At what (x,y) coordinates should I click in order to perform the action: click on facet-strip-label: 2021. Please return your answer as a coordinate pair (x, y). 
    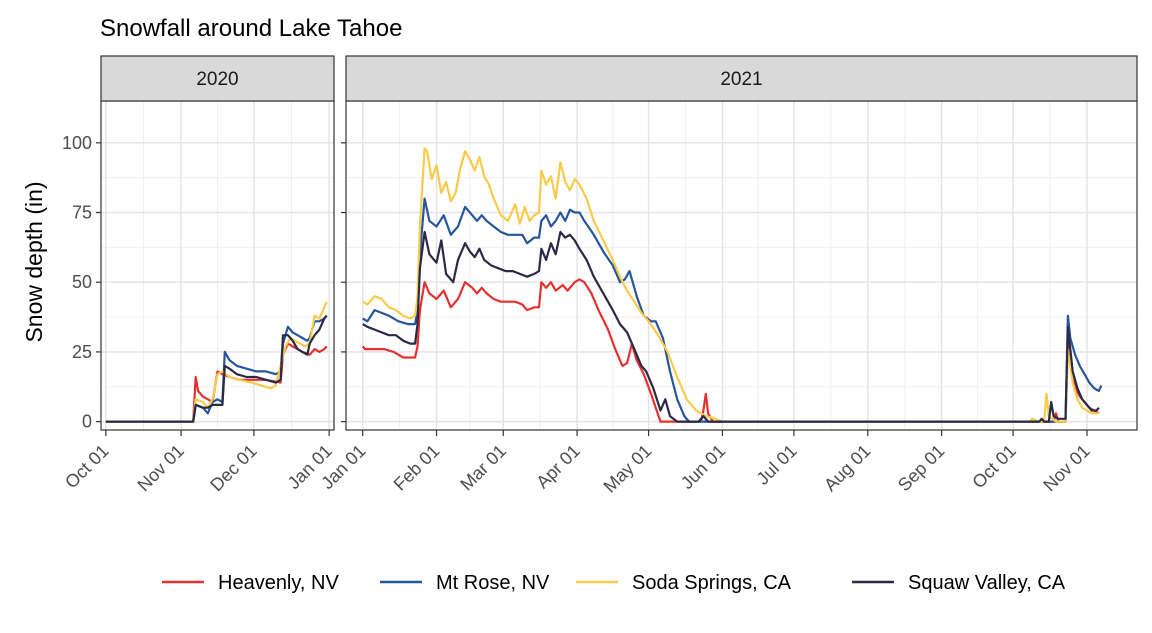
    Looking at the image, I should click on (741, 79).